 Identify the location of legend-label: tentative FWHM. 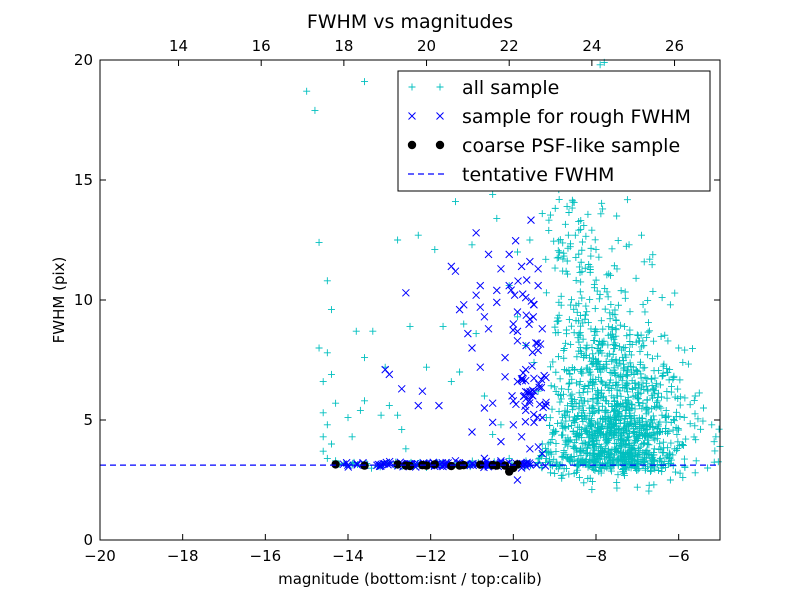
(538, 175).